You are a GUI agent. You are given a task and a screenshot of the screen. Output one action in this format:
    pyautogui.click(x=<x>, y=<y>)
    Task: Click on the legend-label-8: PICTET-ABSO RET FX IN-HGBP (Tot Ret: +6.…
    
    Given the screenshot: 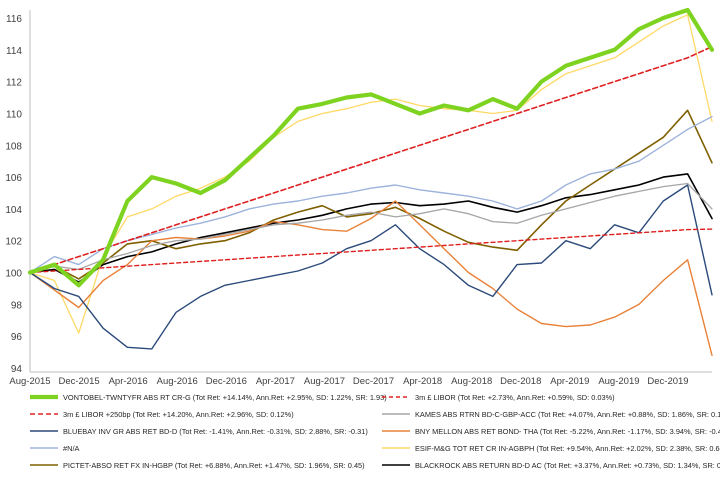 What is the action you would take?
    pyautogui.click(x=214, y=465)
    